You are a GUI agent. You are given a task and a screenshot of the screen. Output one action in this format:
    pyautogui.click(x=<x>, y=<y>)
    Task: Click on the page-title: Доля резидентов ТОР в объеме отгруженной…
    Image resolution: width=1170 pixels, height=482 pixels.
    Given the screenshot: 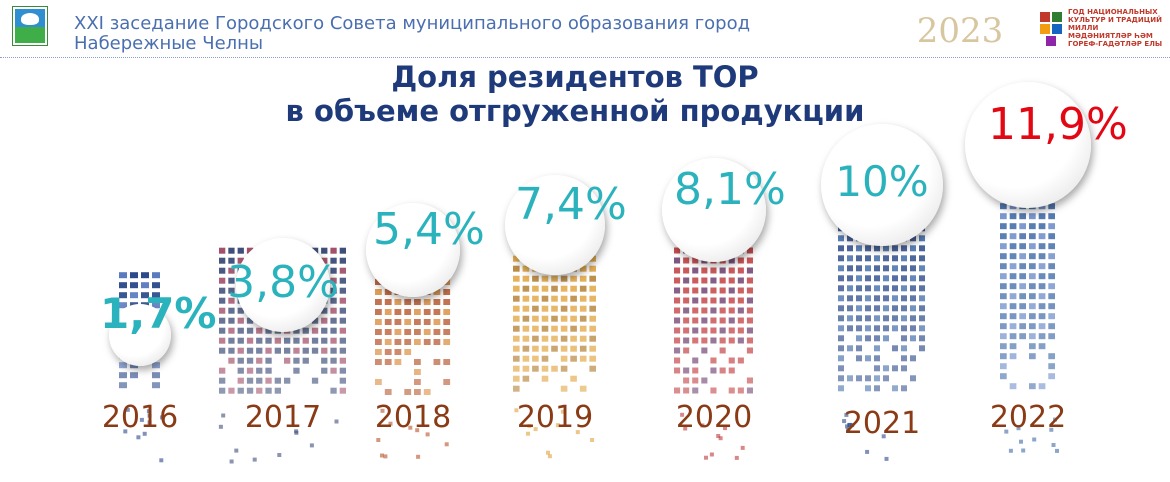 What is the action you would take?
    pyautogui.click(x=575, y=94)
    